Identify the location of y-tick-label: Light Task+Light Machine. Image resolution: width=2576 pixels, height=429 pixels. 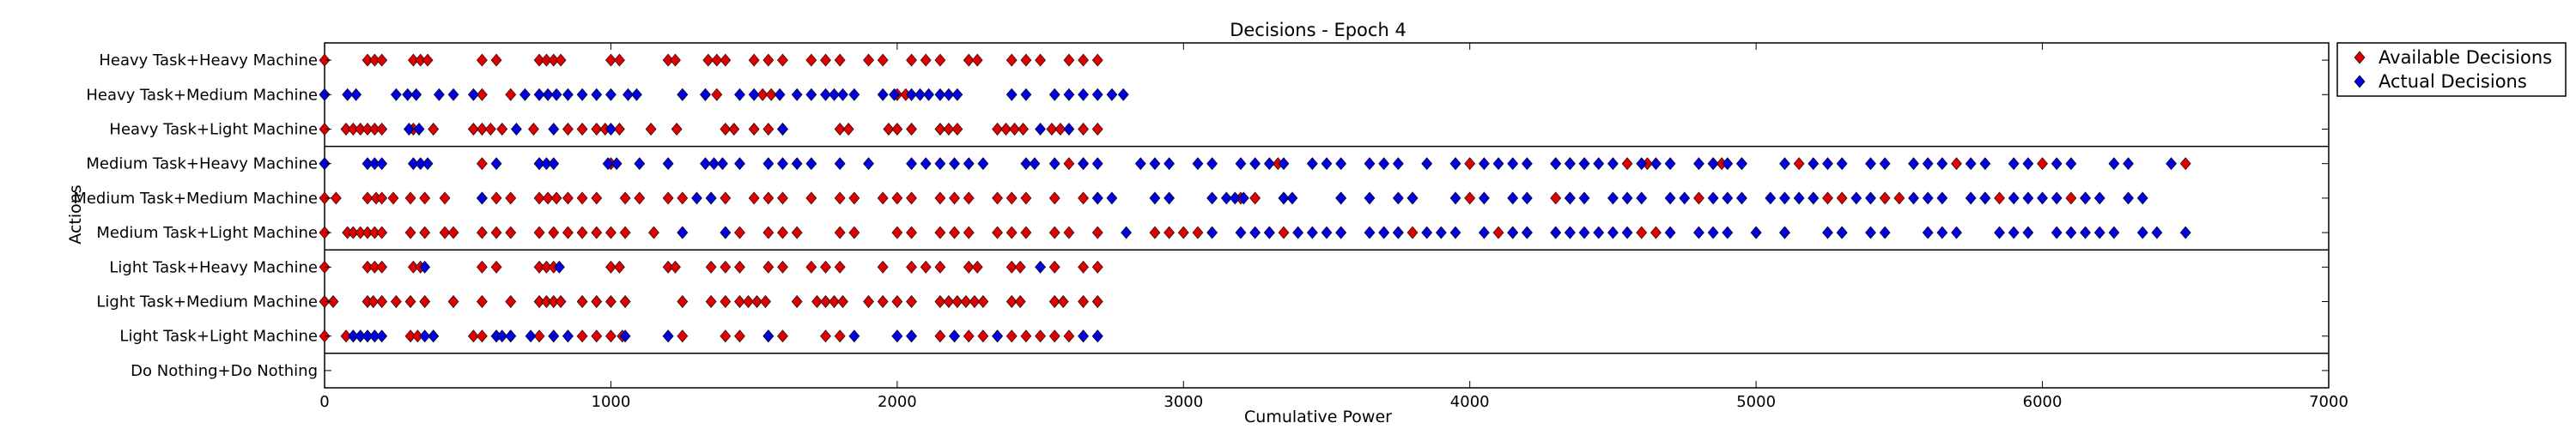
(218, 337).